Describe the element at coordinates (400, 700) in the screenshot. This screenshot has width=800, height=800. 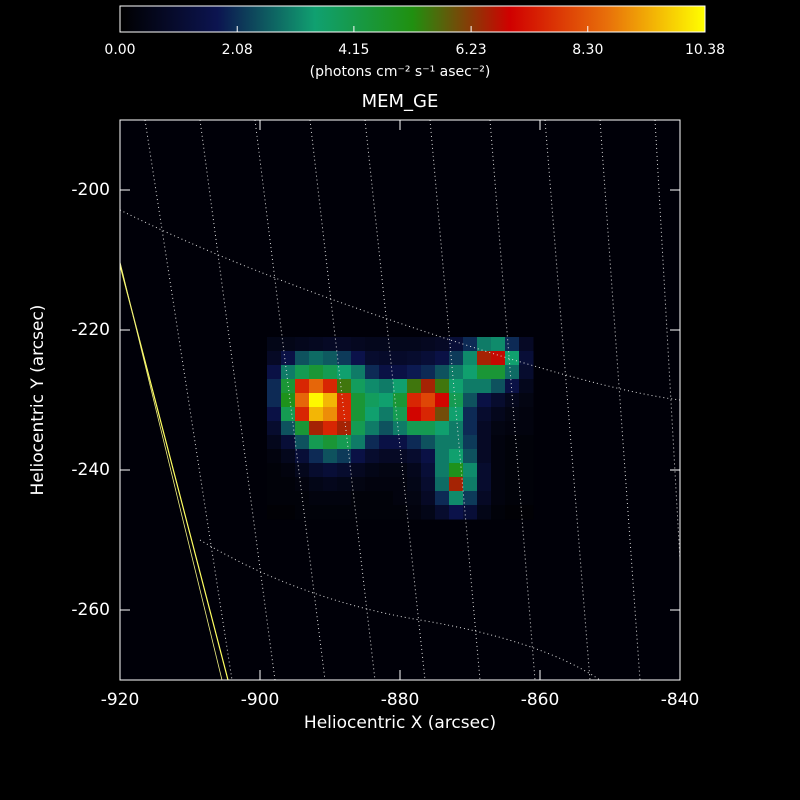
I see `x-tick-label: -880` at that location.